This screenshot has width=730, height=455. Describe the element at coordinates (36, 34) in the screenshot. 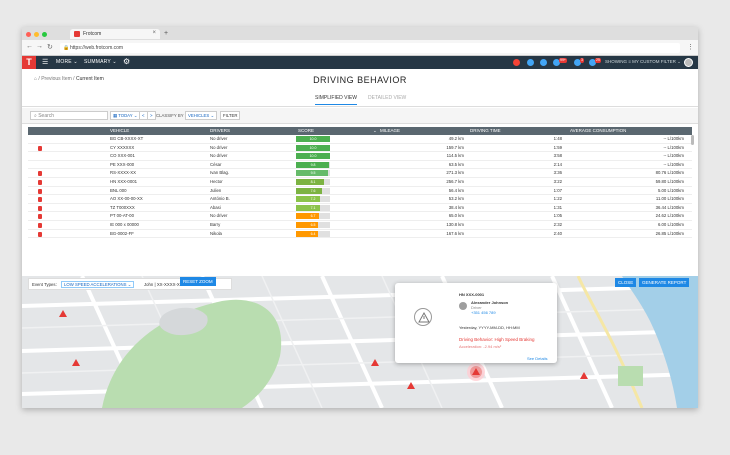

I see `minimize-dot` at that location.